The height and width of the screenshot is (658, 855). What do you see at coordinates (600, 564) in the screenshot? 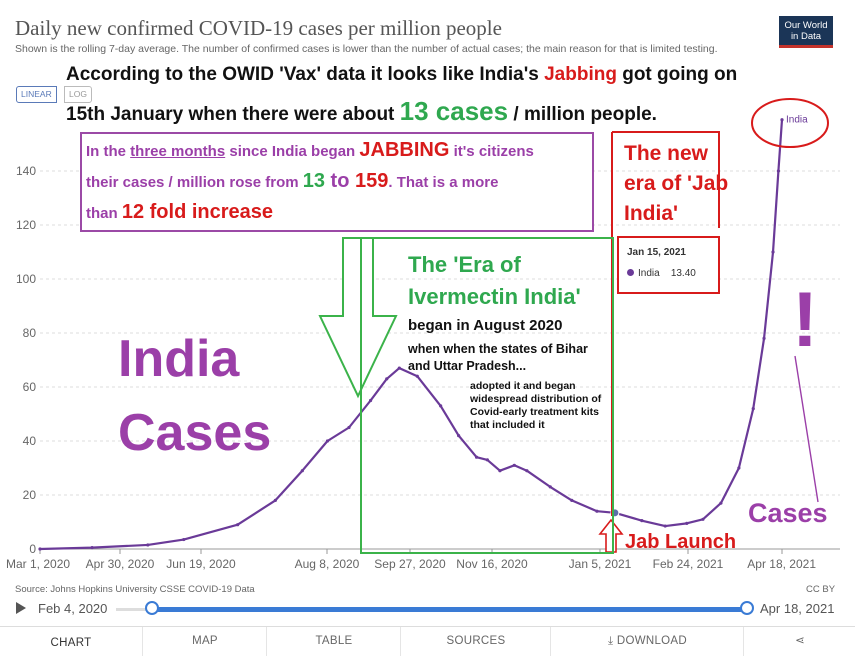
I see `x-tick-label: Jan 5, 2021` at bounding box center [600, 564].